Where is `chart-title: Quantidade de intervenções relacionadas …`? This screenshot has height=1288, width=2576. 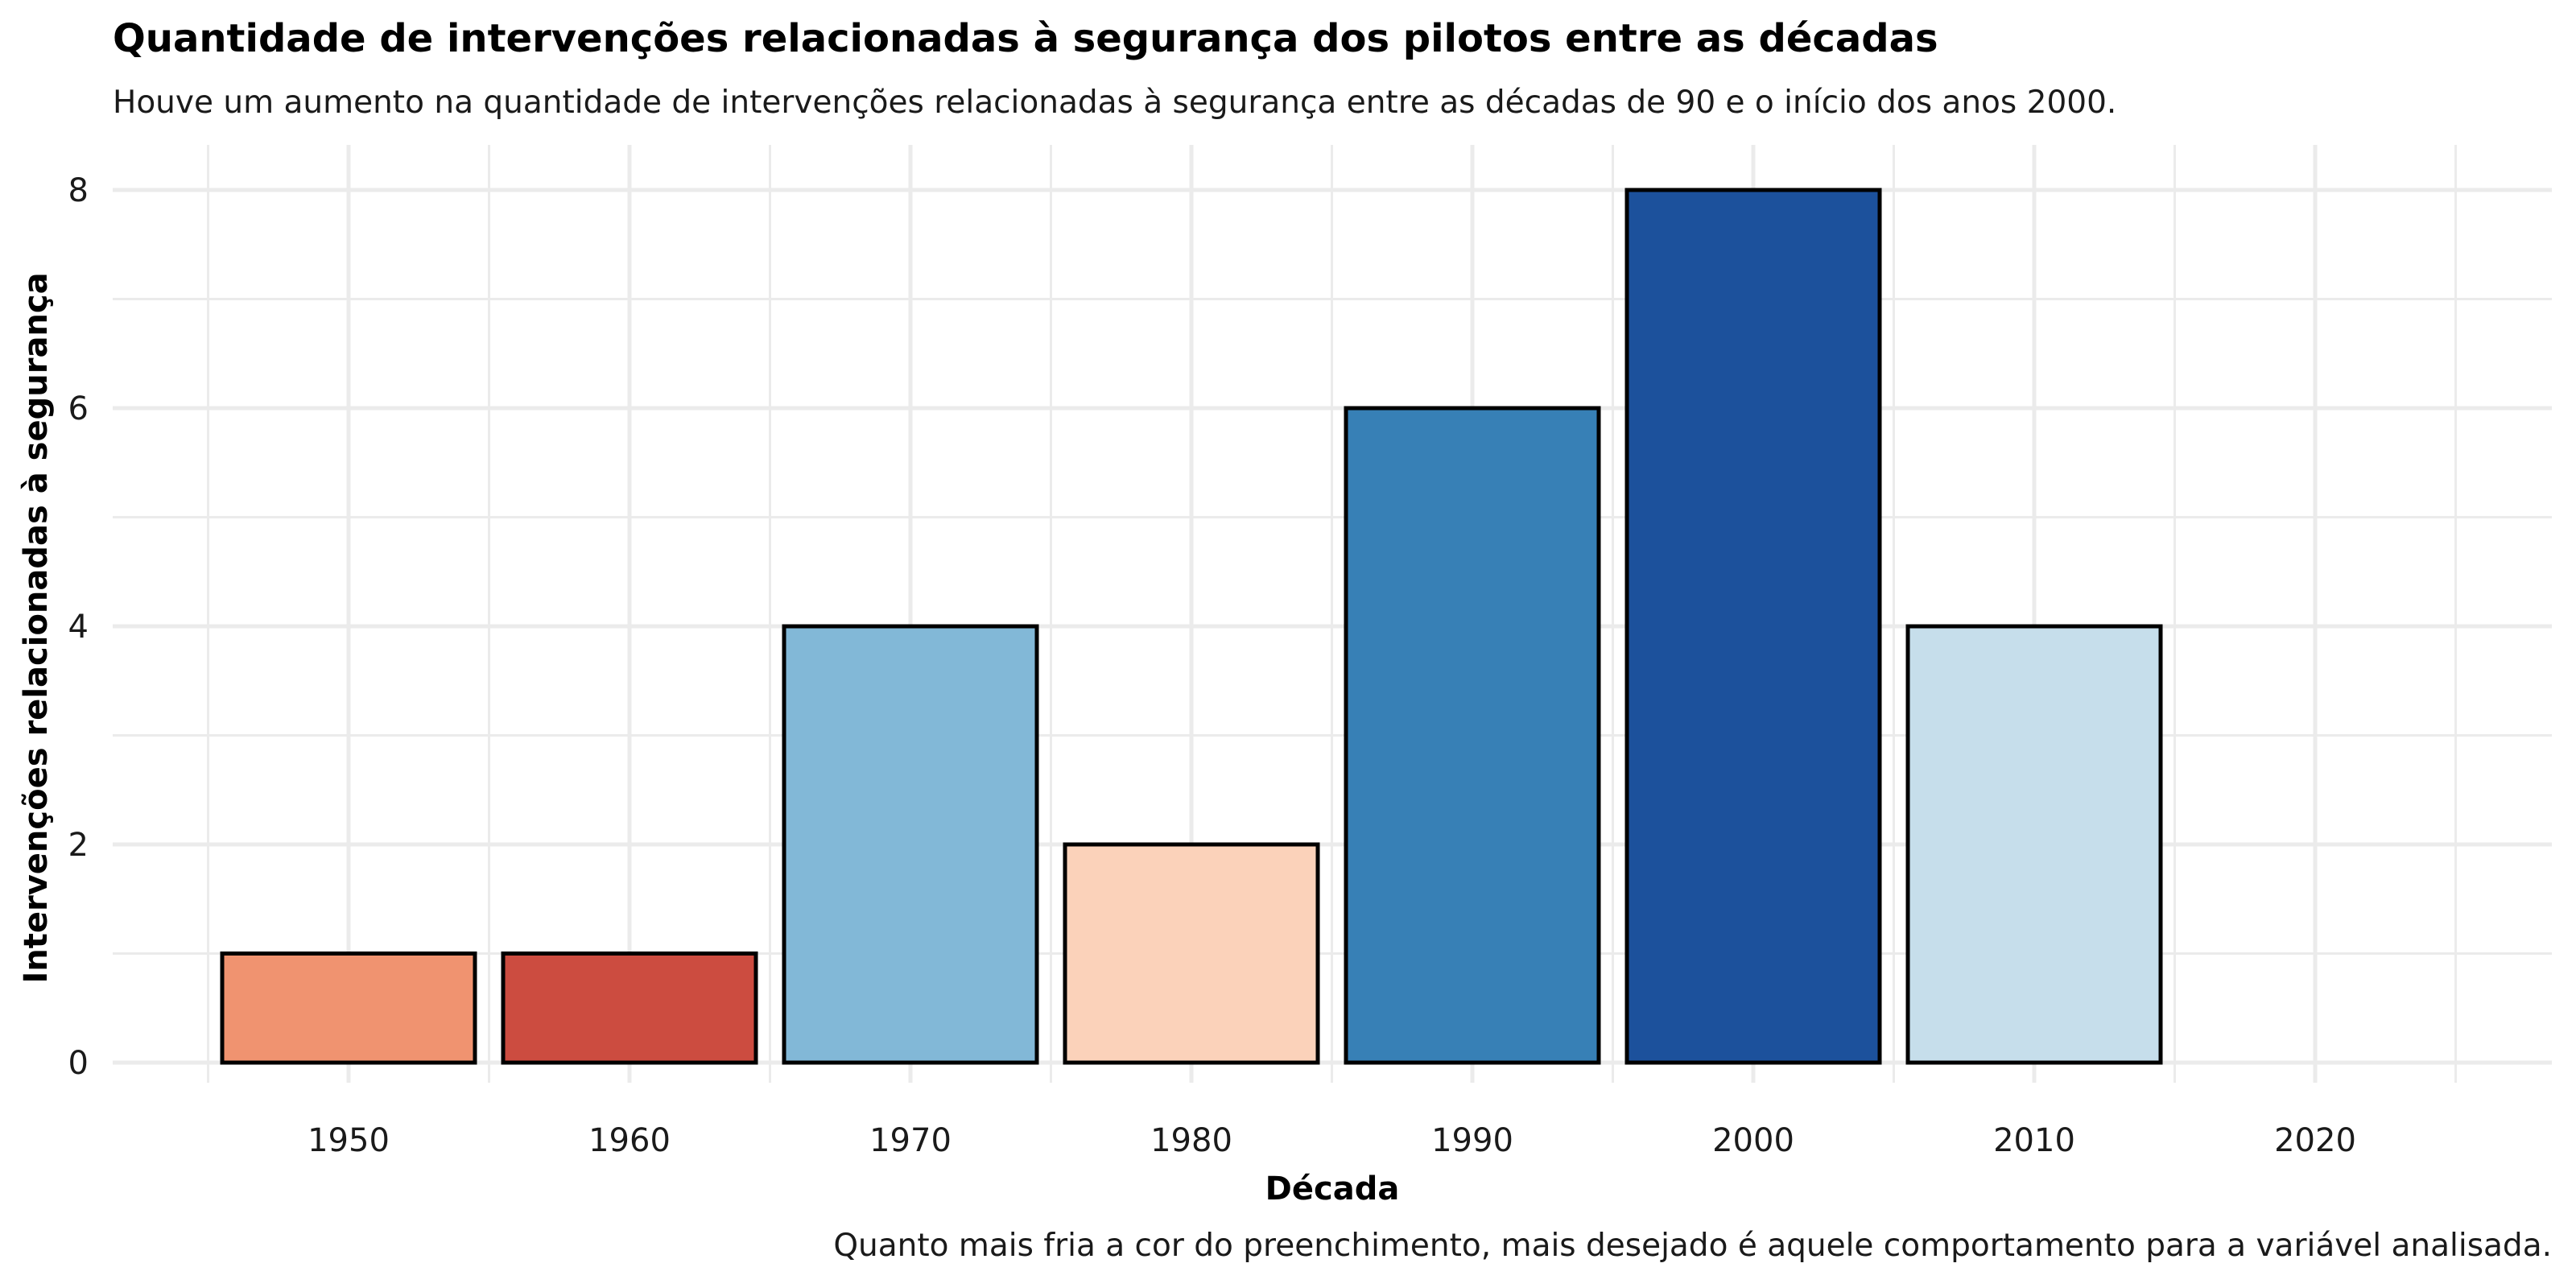
chart-title: Quantidade de intervenções relacionadas … is located at coordinates (1025, 38).